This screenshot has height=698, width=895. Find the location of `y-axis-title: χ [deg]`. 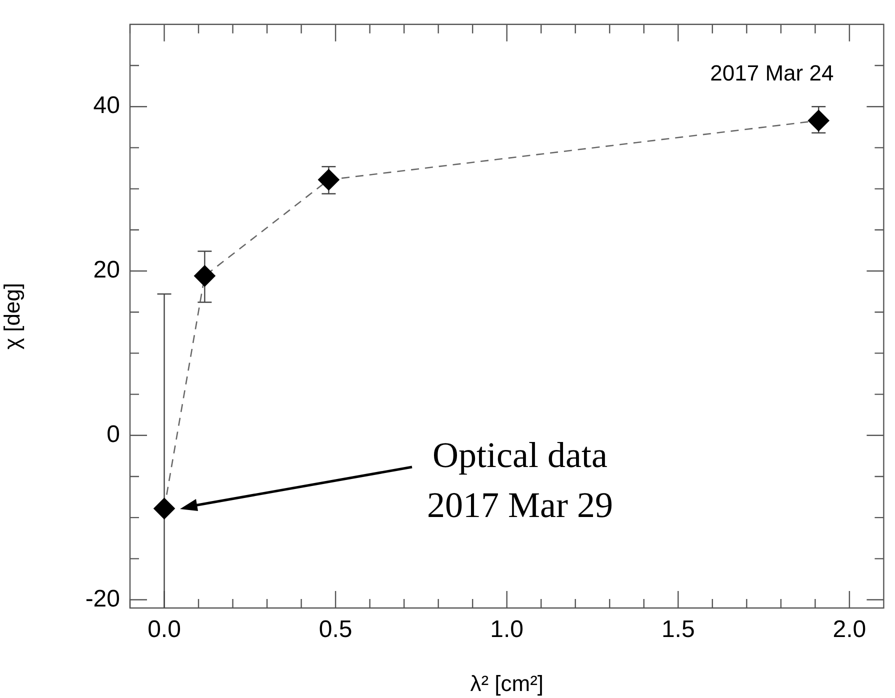

y-axis-title: χ [deg] is located at coordinates (12, 316).